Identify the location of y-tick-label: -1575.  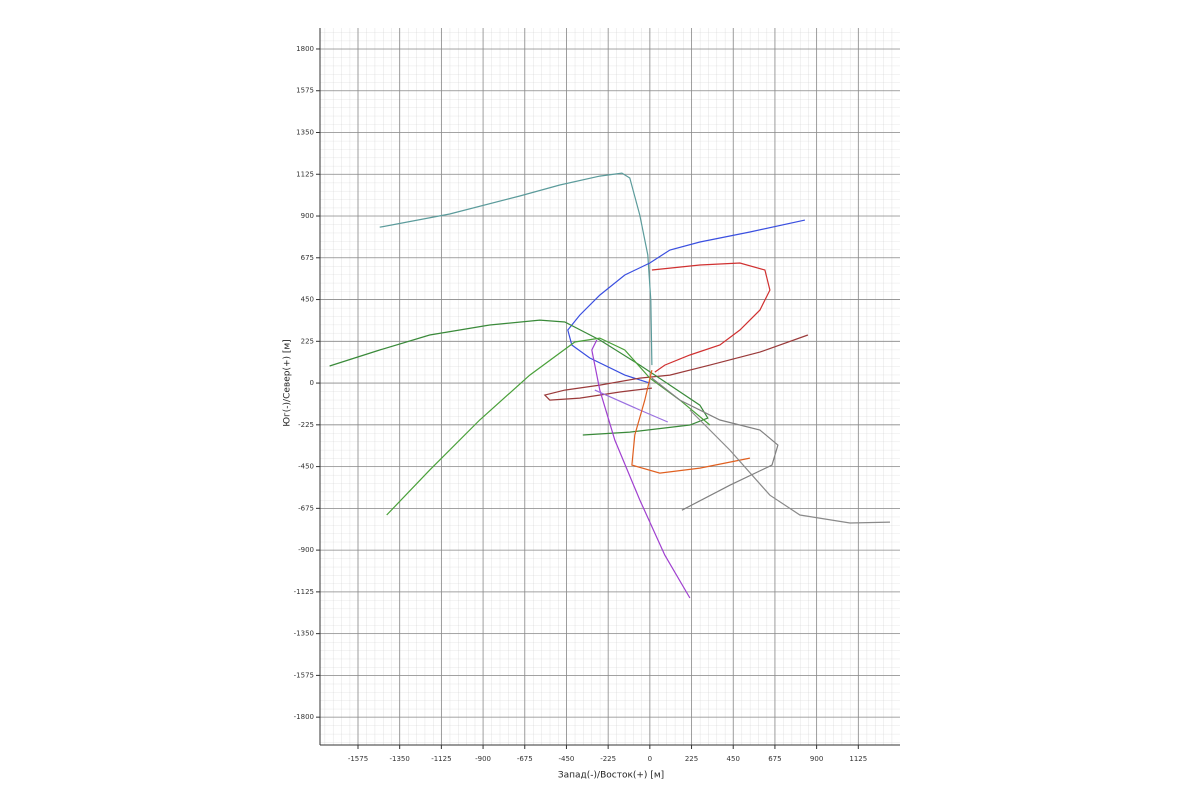
(304, 675).